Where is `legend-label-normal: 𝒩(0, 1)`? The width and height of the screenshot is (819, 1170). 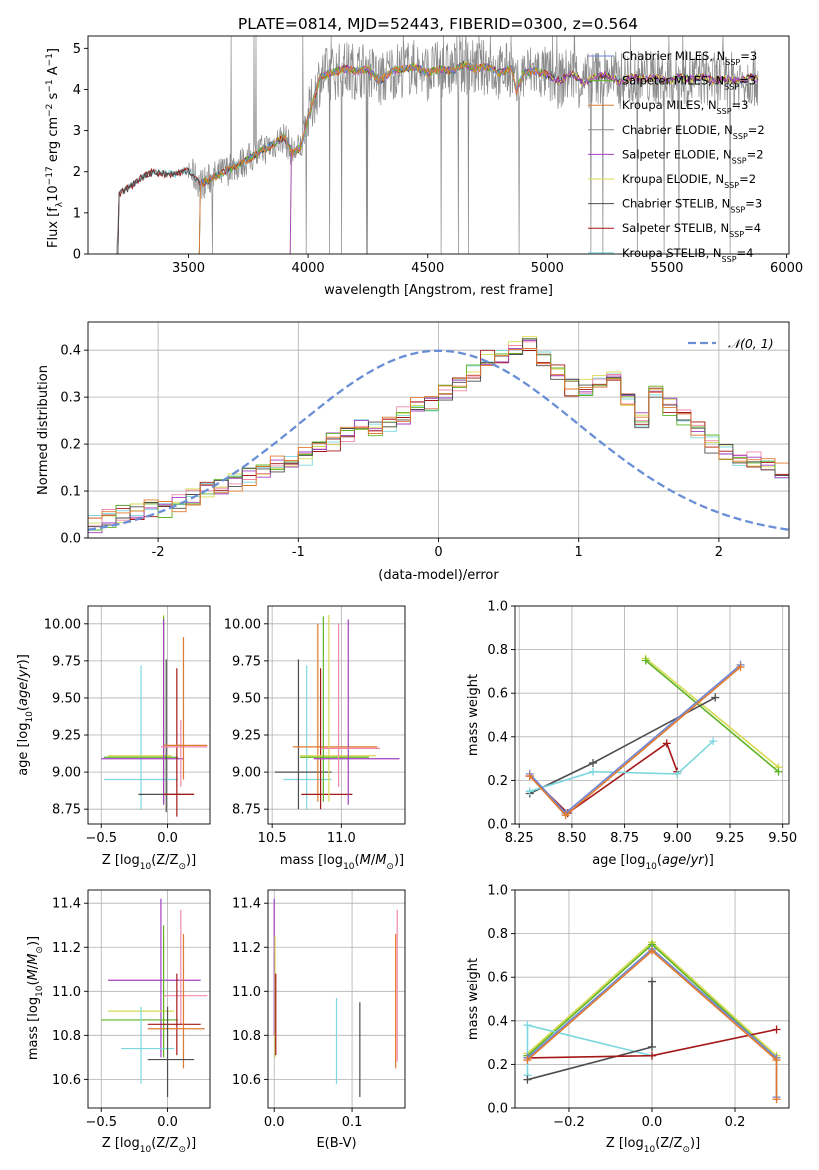
legend-label-normal: 𝒩(0, 1) is located at coordinates (751, 343).